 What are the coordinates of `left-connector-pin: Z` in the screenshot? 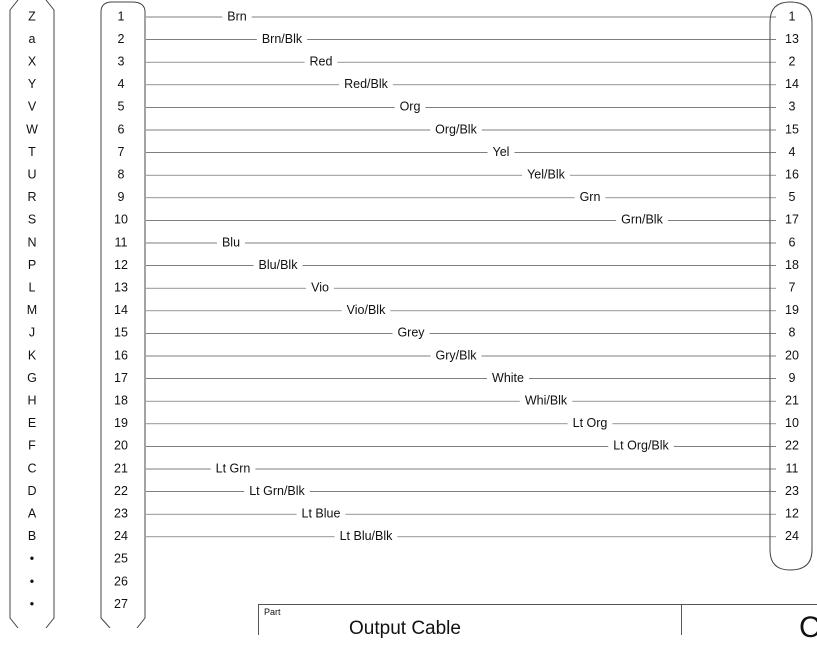 It's located at (32, 16).